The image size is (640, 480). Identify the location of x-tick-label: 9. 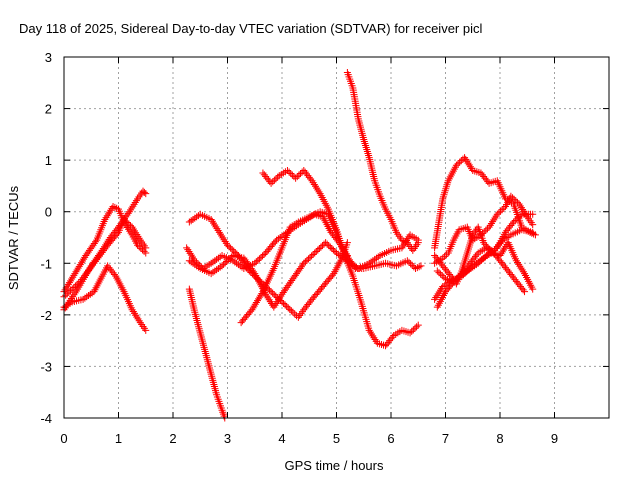
(554, 438).